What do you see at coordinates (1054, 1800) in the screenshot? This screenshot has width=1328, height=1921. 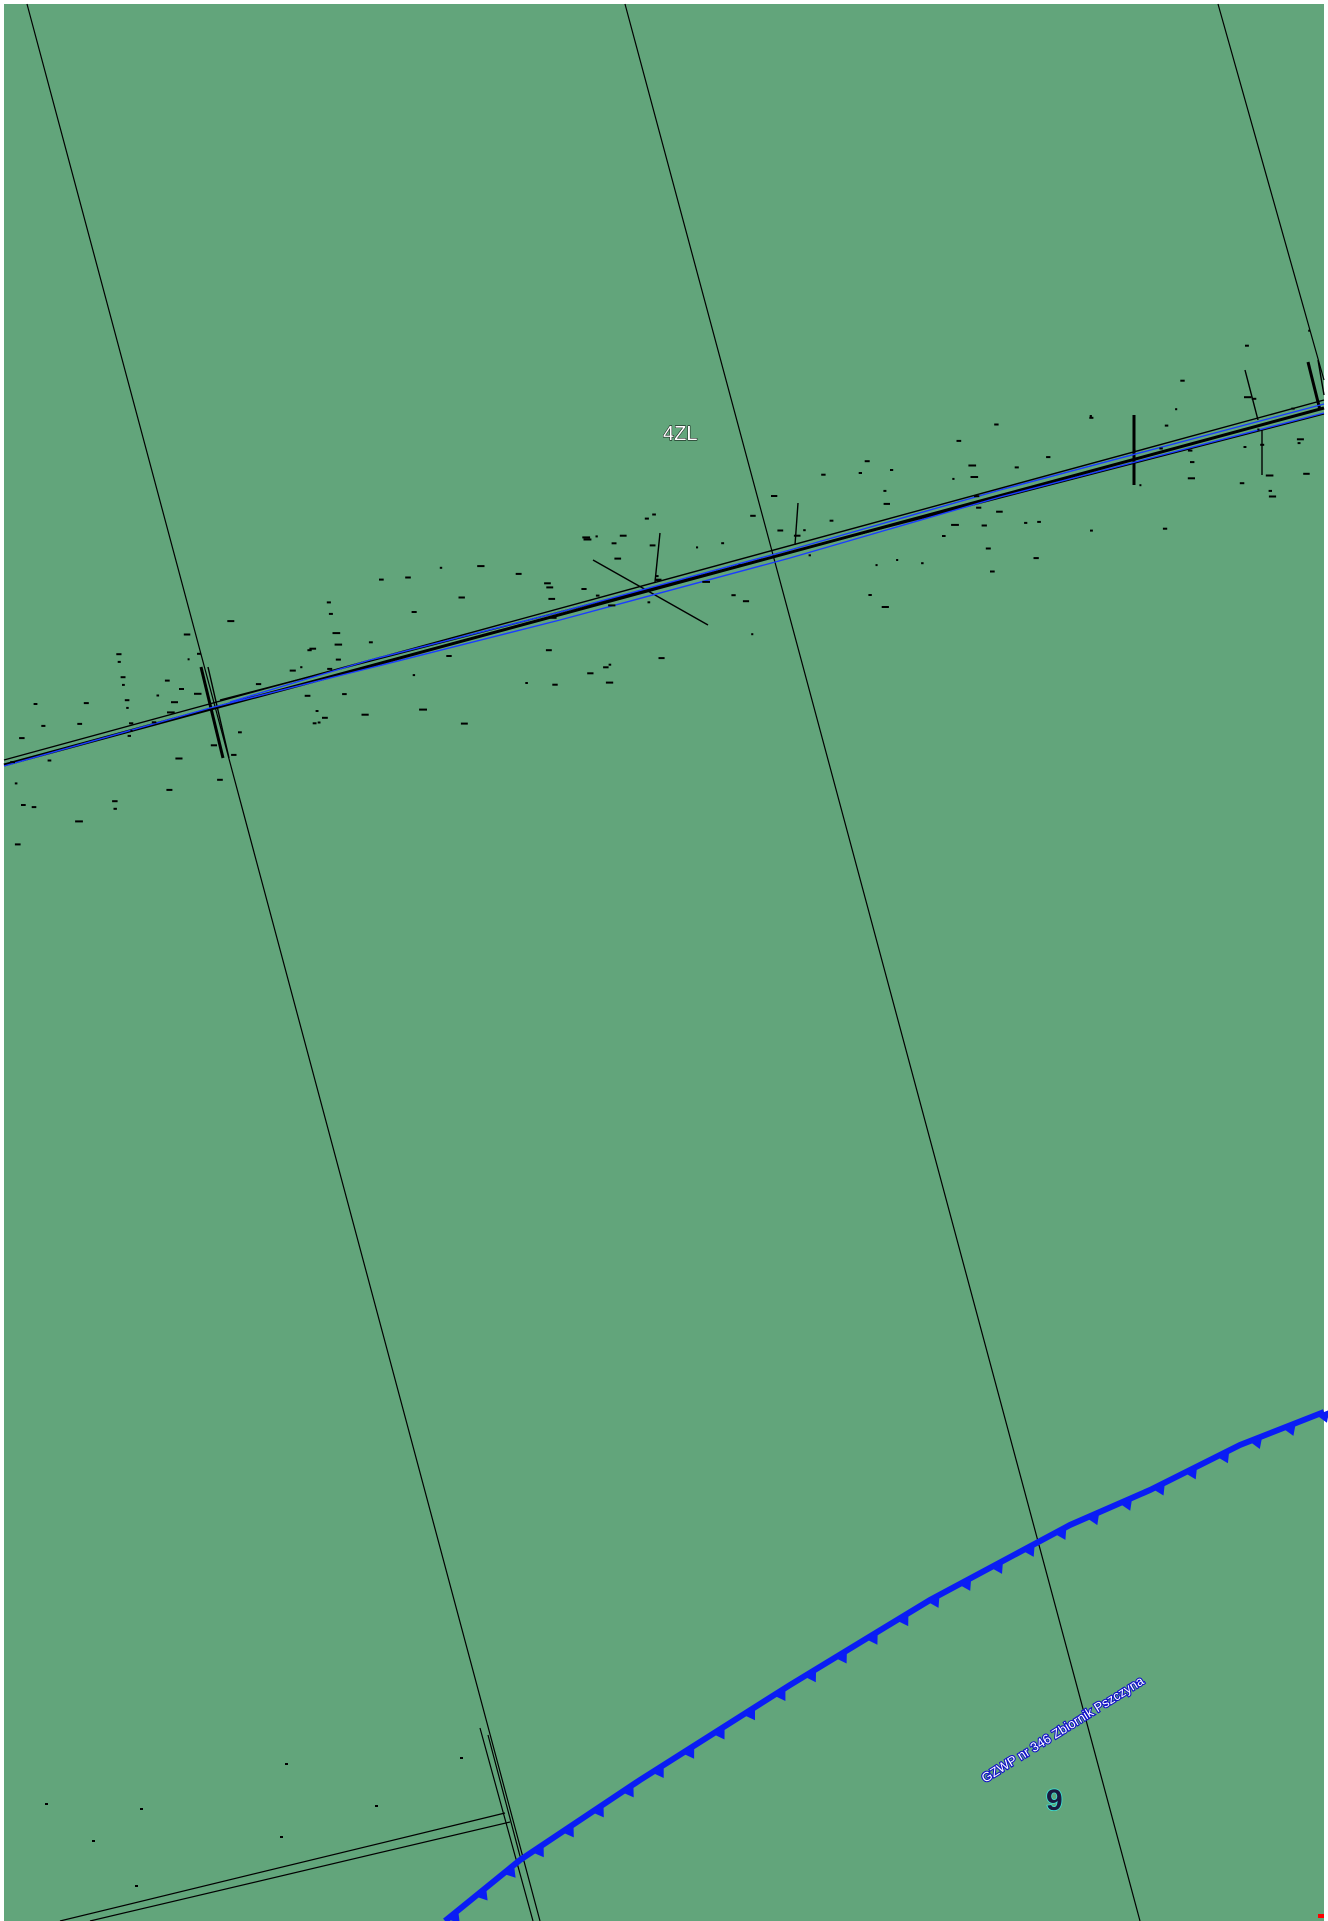 I see `number-label: 9` at bounding box center [1054, 1800].